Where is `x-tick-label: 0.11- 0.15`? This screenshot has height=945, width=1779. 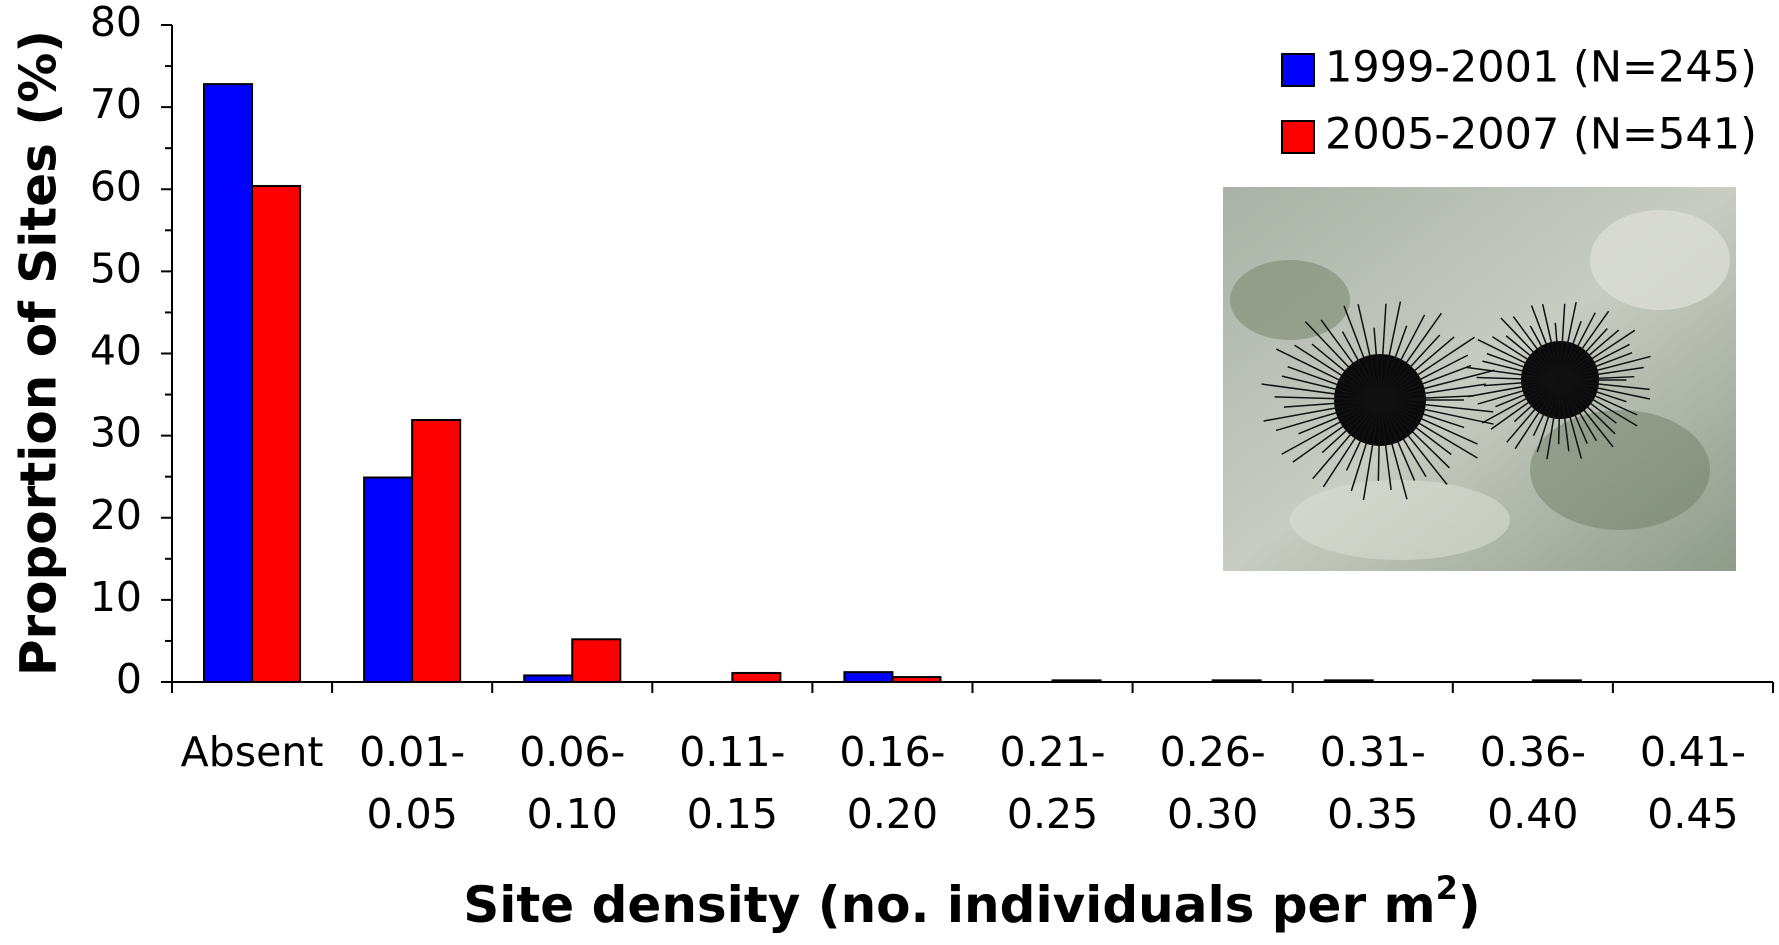
x-tick-label: 0.11- 0.15 is located at coordinates (732, 783).